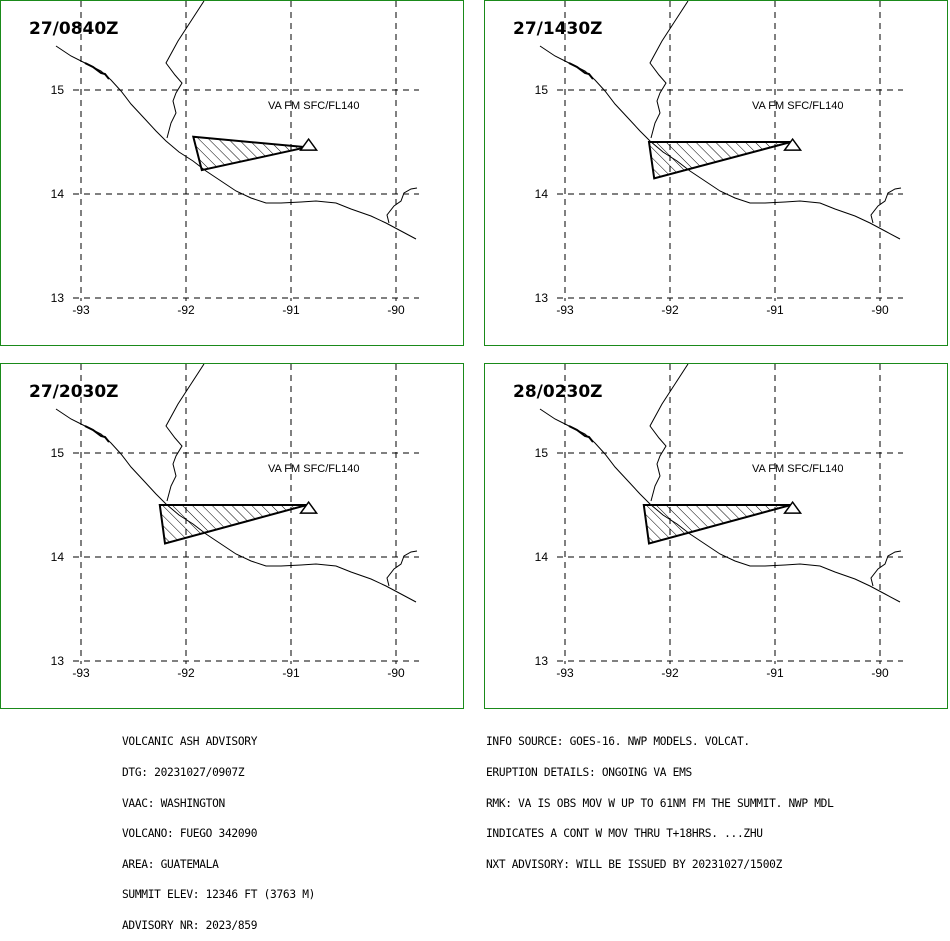 Image resolution: width=950 pixels, height=941 pixels. What do you see at coordinates (558, 392) in the screenshot?
I see `forecast-time: 28/0230Z` at bounding box center [558, 392].